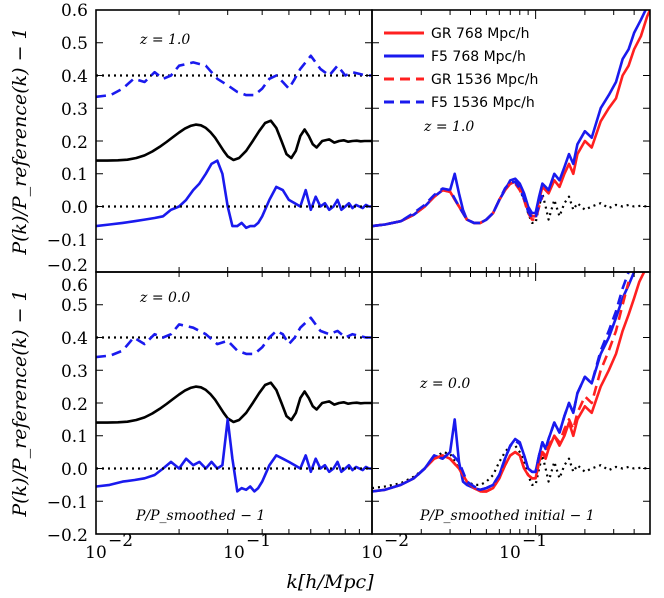  I want to click on annotation-smoothed-initial-label: P/P_smoothed initial − 1, so click(507, 516).